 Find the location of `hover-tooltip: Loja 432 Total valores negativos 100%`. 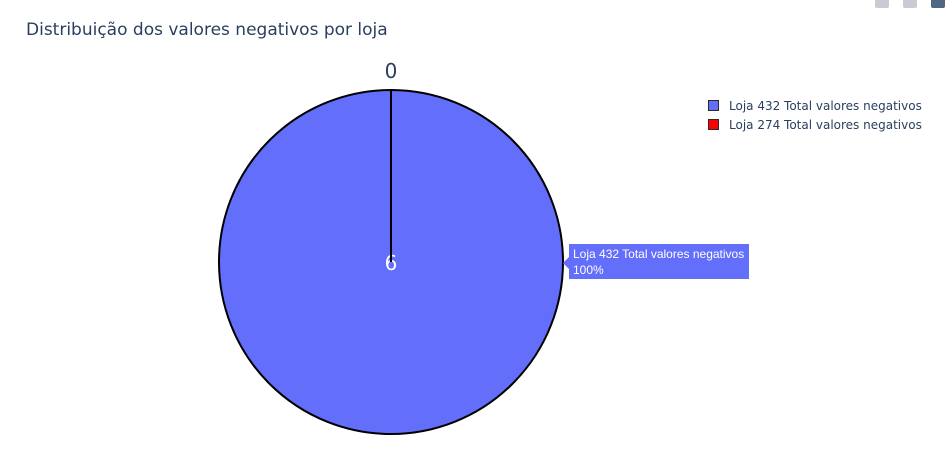

hover-tooltip: Loja 432 Total valores negativos 100% is located at coordinates (659, 261).